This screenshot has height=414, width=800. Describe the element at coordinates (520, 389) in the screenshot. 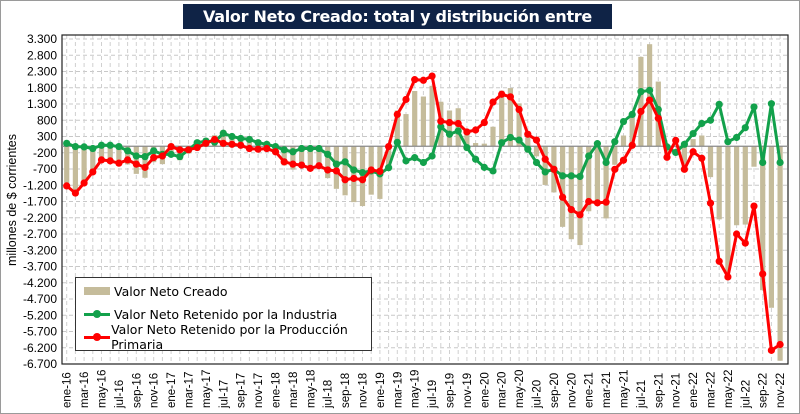

I see `x-tick-label: may-20` at that location.